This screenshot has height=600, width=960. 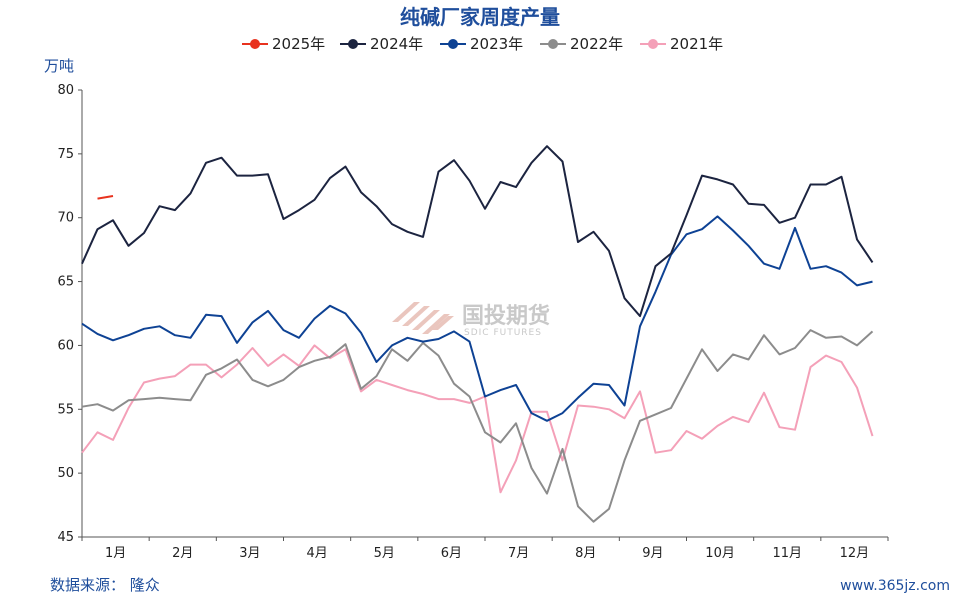 What do you see at coordinates (480, 17) in the screenshot?
I see `chart-title: 纯碱厂家周度产量` at bounding box center [480, 17].